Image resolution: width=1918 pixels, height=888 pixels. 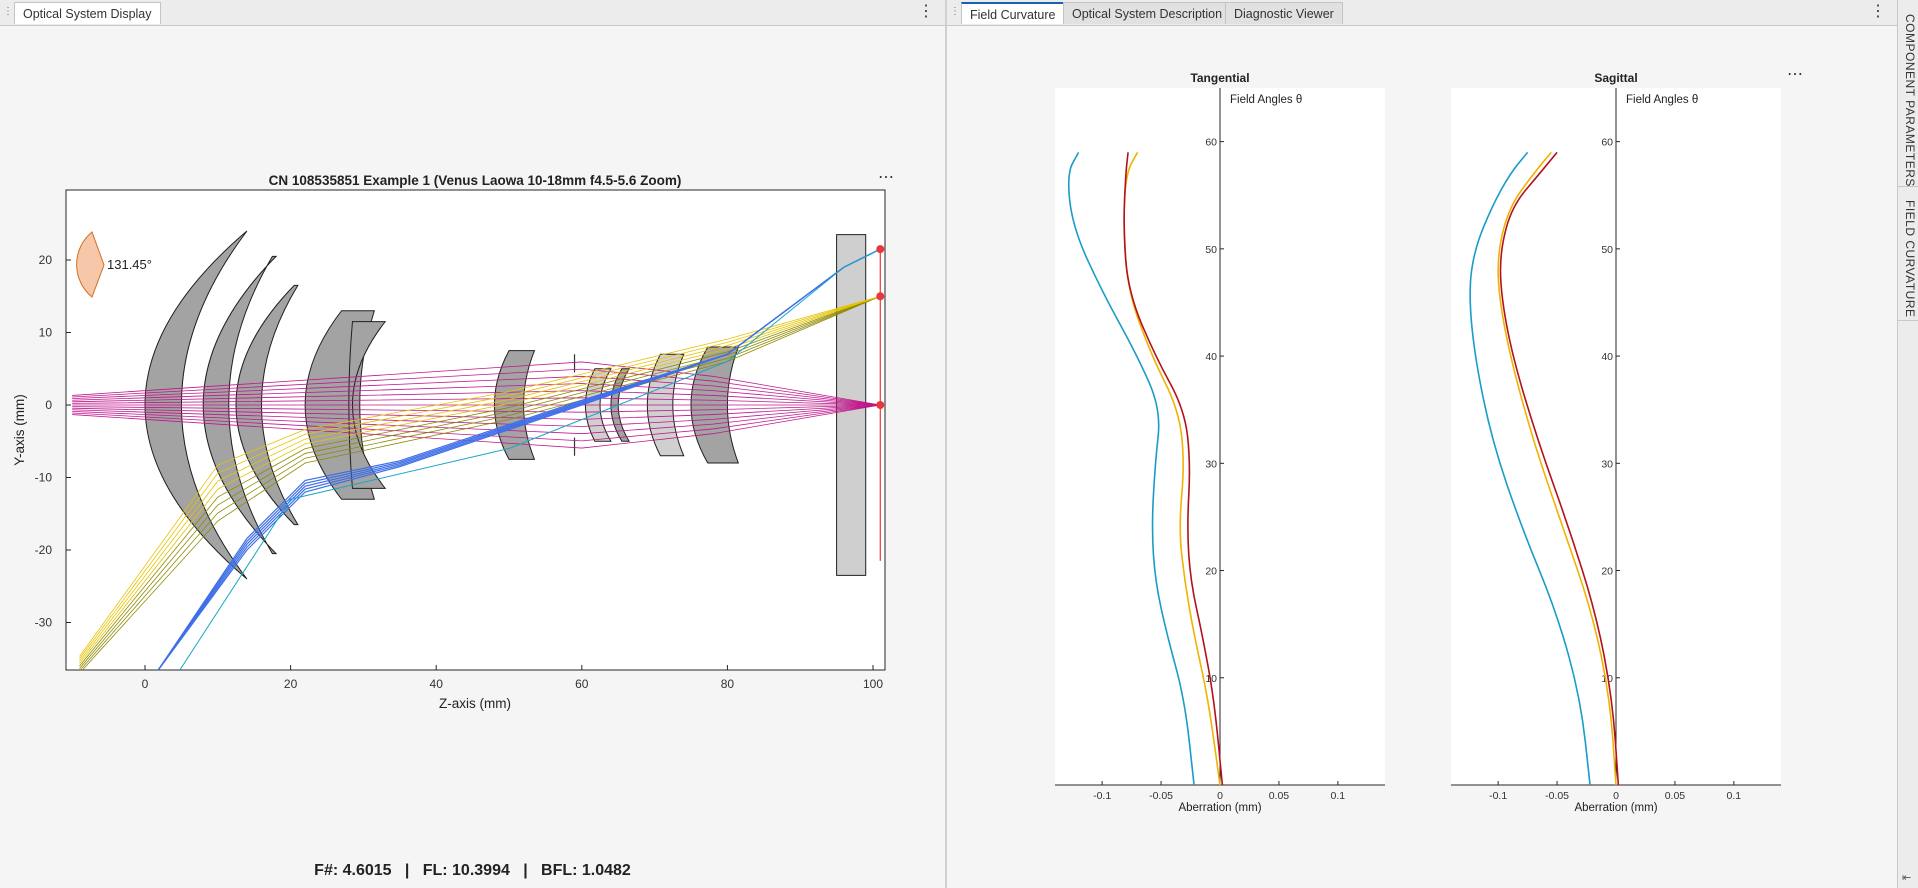 I want to click on tab-optical-system-display: Optical System Display, so click(x=87, y=13).